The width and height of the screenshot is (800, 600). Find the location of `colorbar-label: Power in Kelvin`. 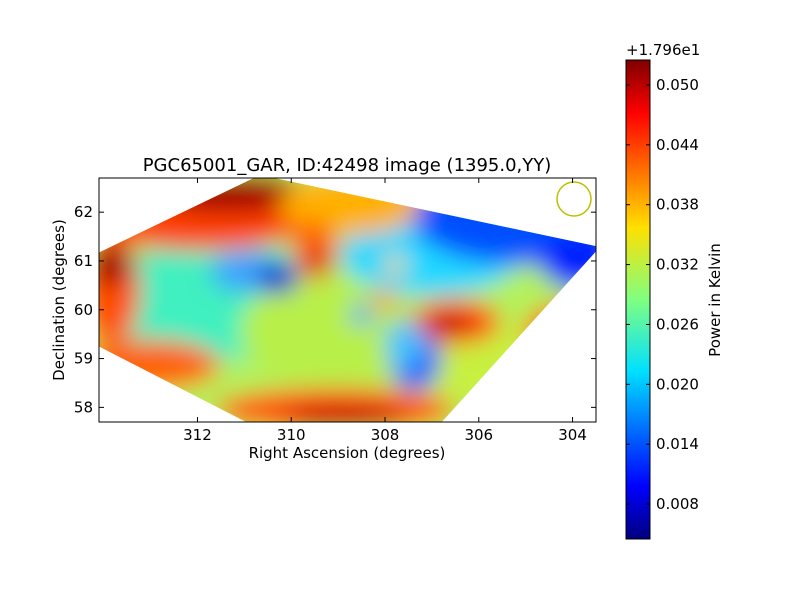

colorbar-label: Power in Kelvin is located at coordinates (715, 300).